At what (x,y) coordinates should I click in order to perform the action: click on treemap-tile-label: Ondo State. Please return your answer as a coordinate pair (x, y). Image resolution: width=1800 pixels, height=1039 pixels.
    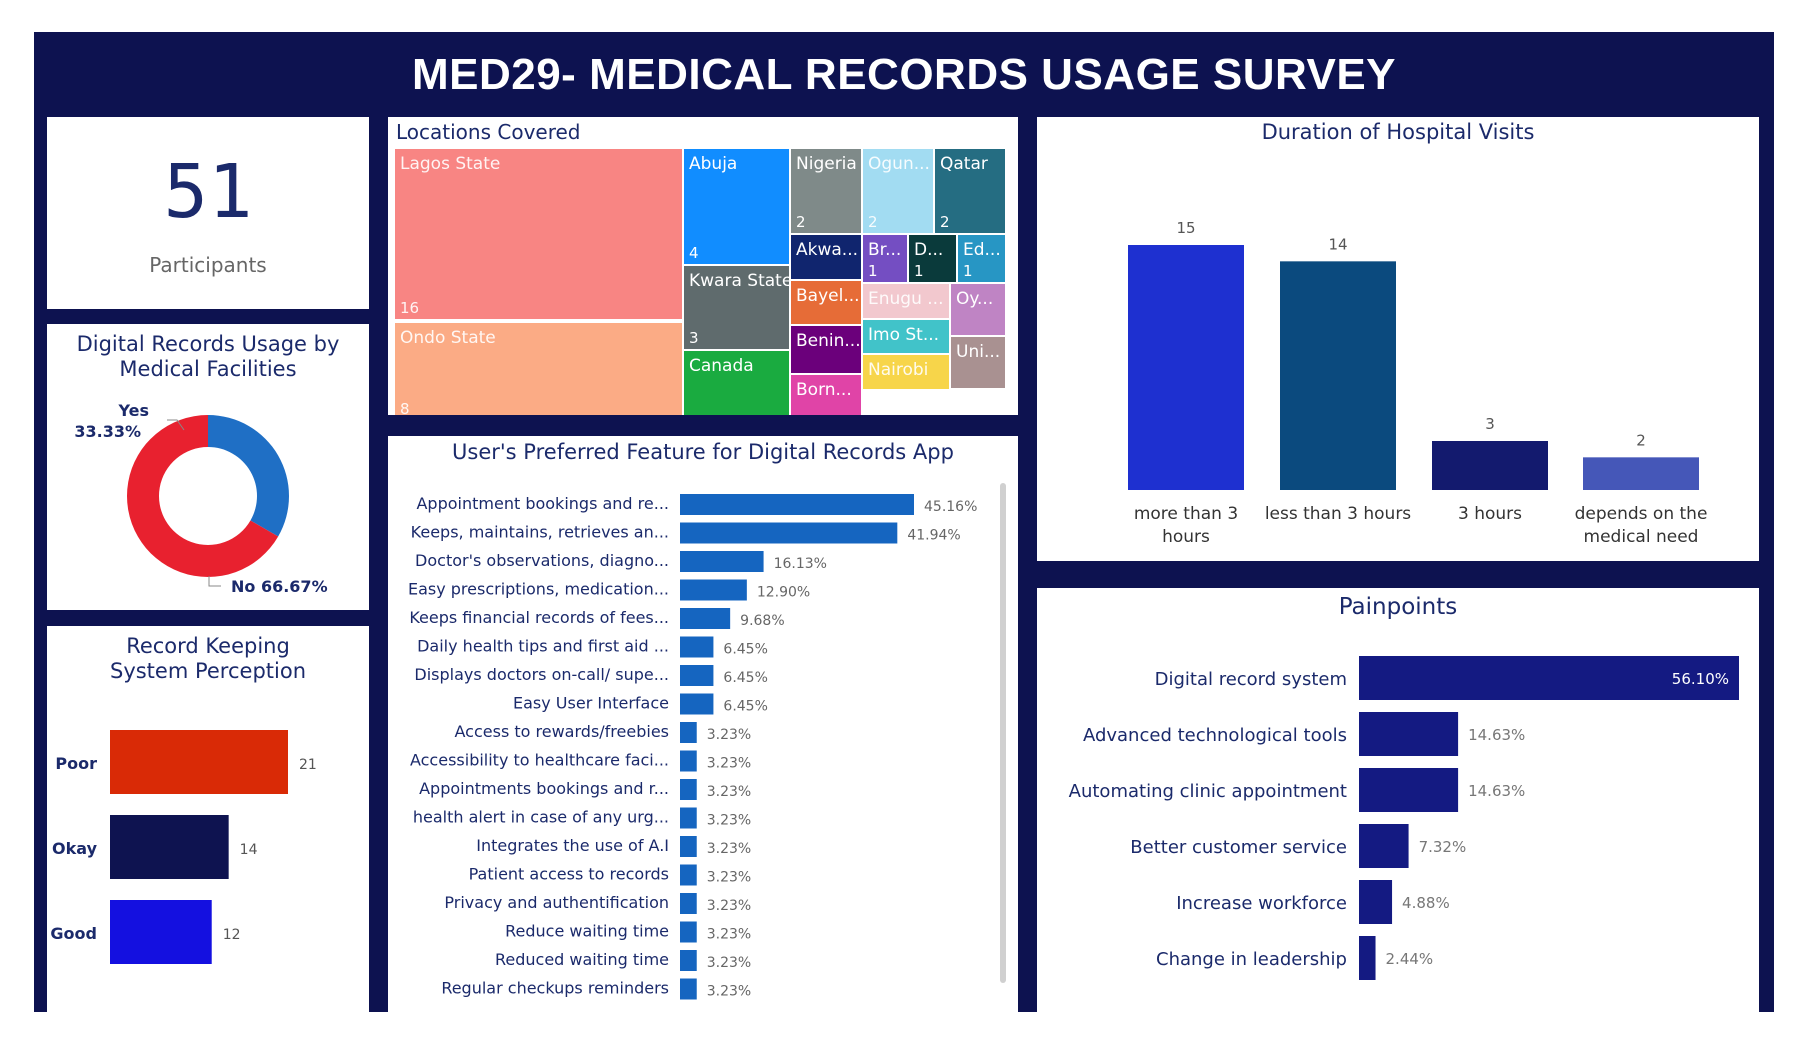
    Looking at the image, I should click on (448, 338).